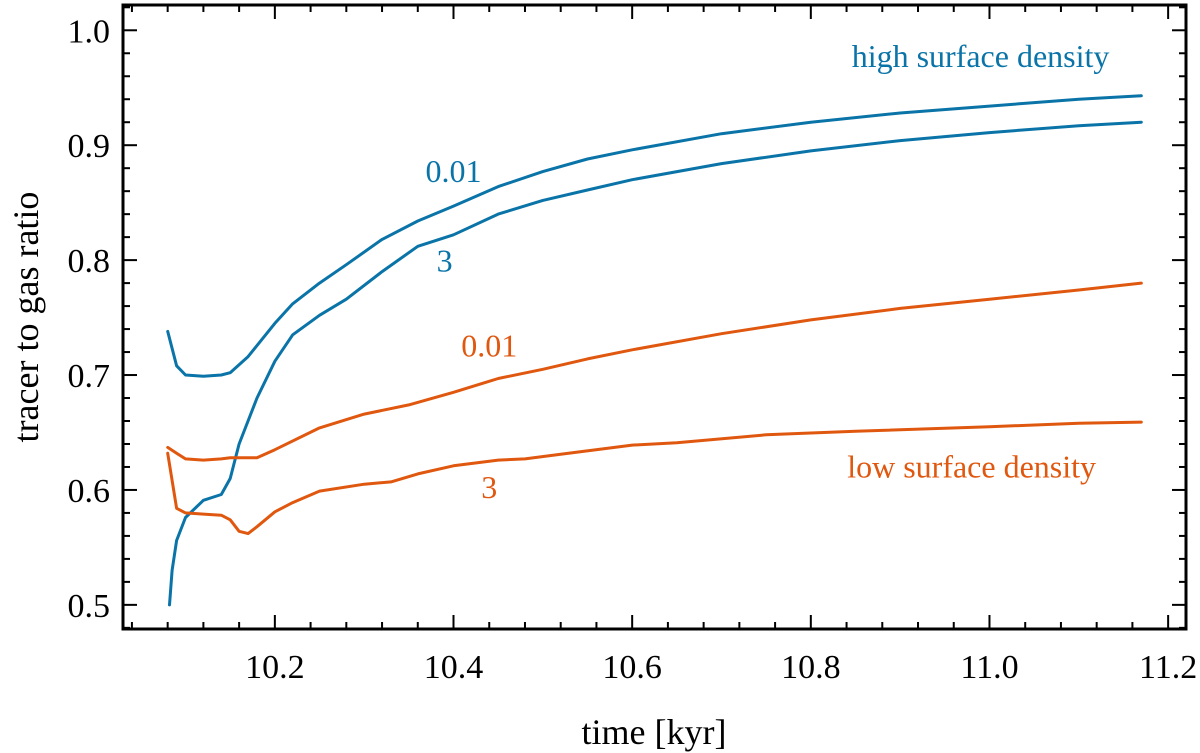  Describe the element at coordinates (454, 667) in the screenshot. I see `x-tick-label: 10.4` at that location.